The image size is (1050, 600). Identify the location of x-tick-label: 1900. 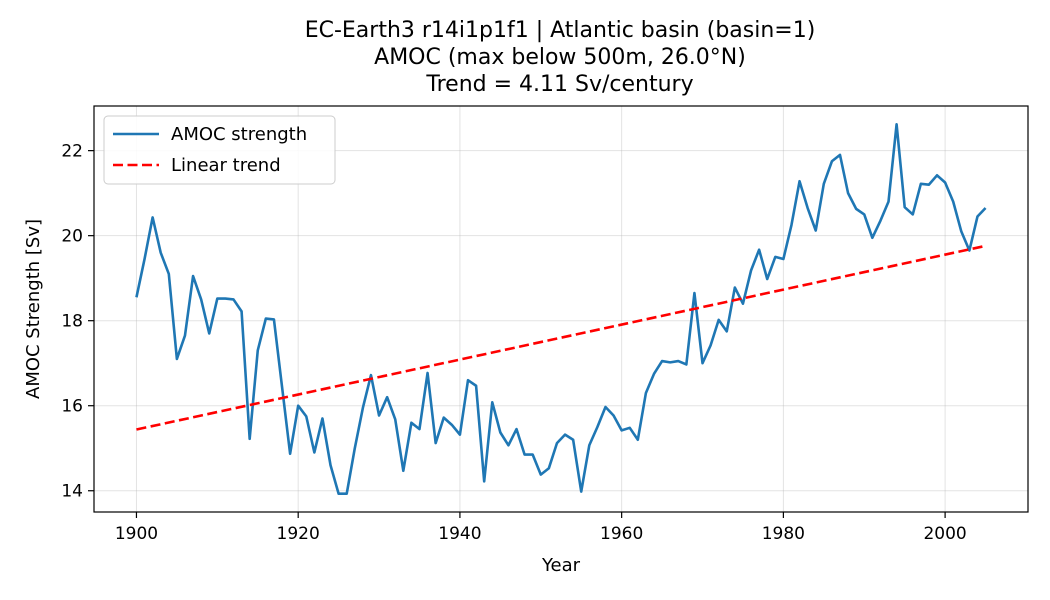
(136, 534).